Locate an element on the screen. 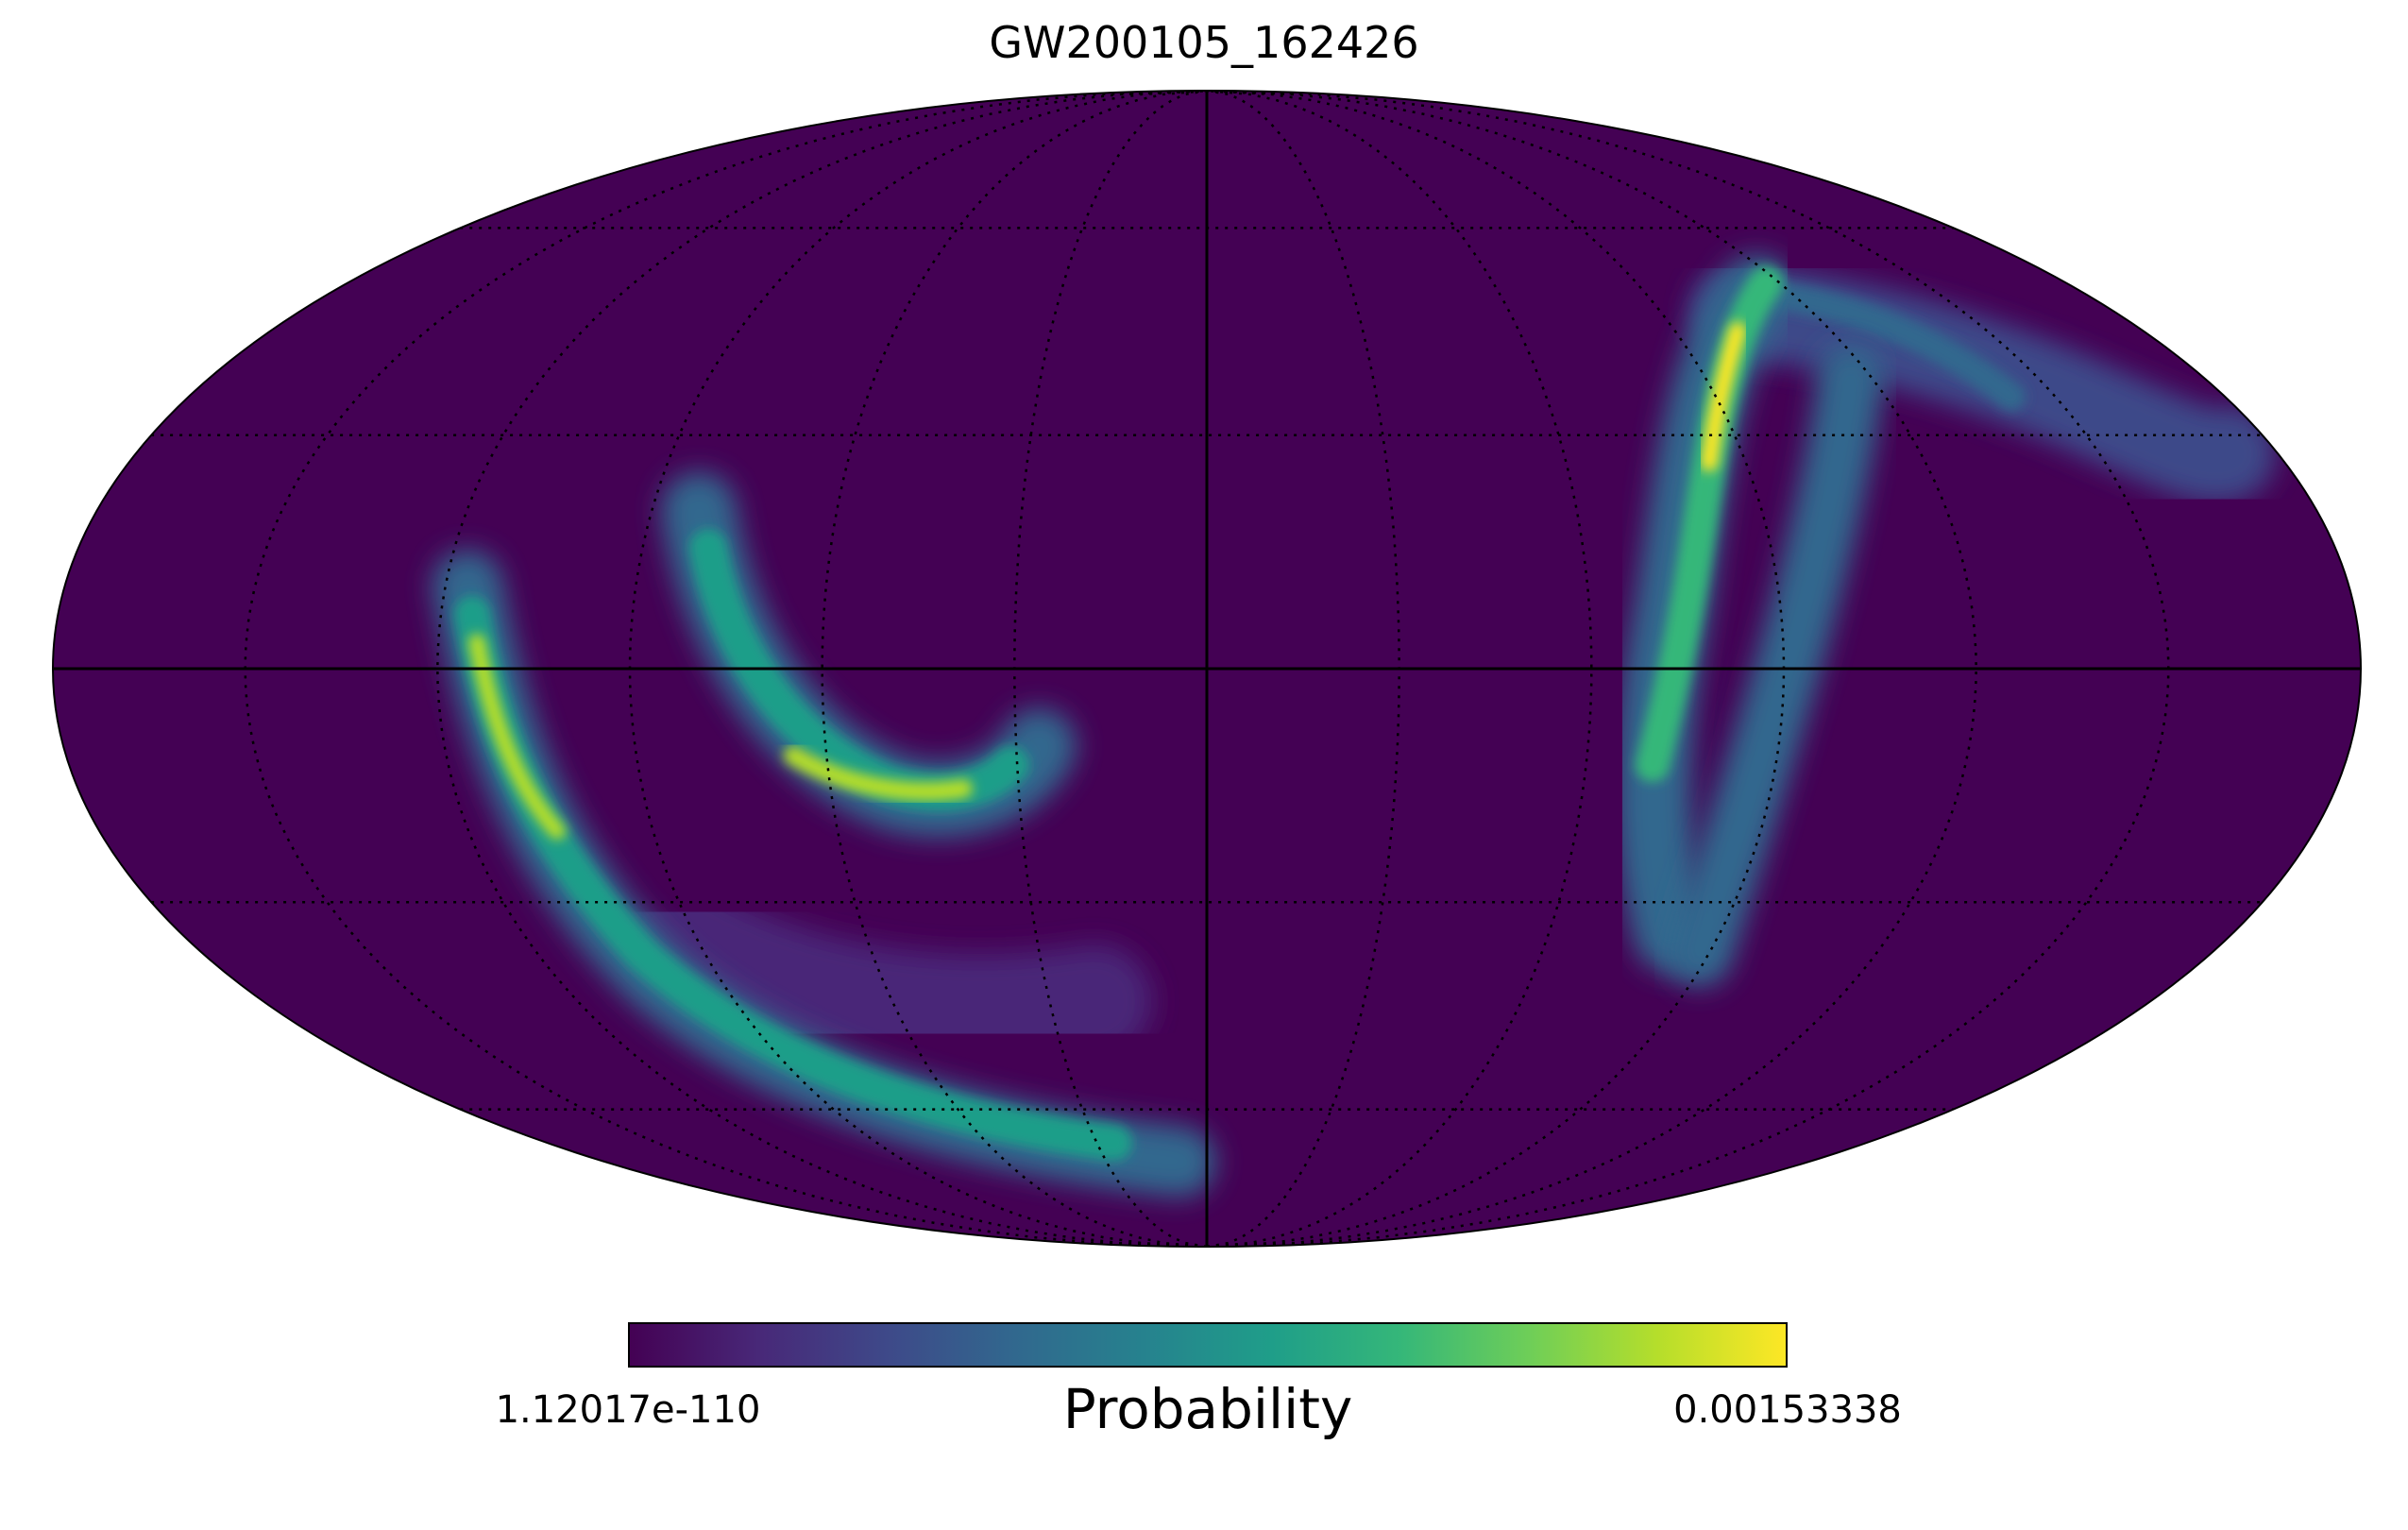 Image resolution: width=2408 pixels, height=1530 pixels. figure-title: GW200105_162426 is located at coordinates (1204, 42).